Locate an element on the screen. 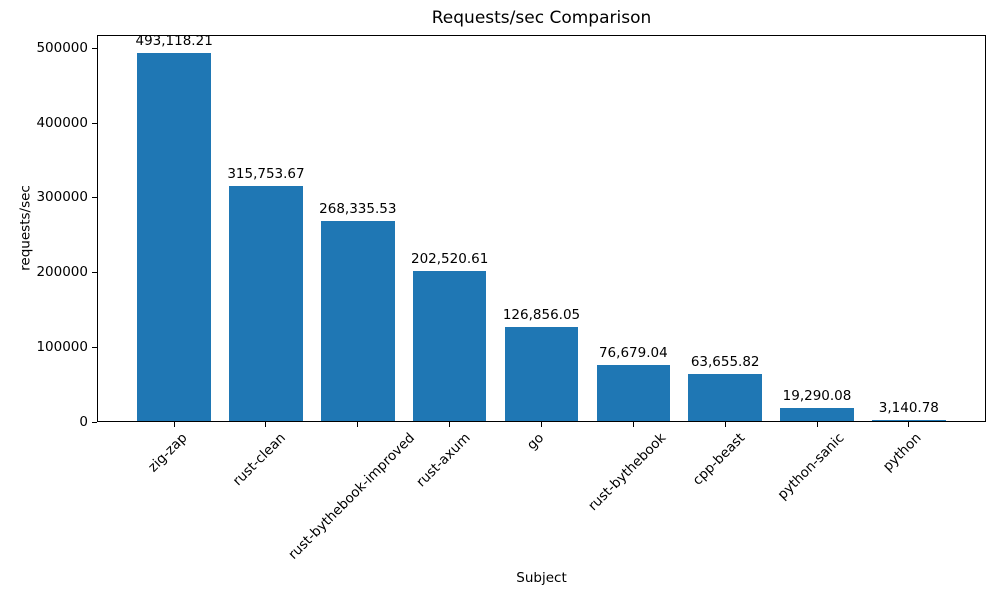 The width and height of the screenshot is (1000, 600). bar-value-label: 126,856.05 is located at coordinates (541, 315).